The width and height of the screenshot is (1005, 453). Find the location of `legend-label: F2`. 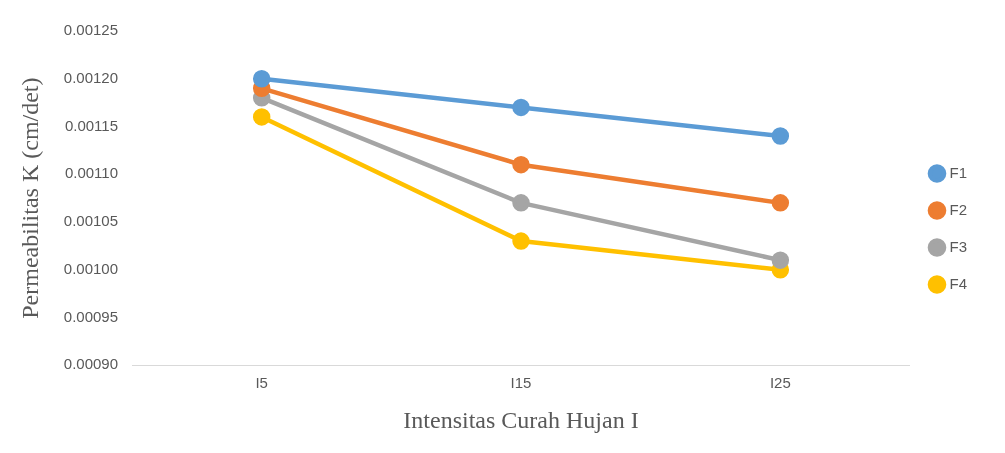

legend-label: F2 is located at coordinates (958, 209).